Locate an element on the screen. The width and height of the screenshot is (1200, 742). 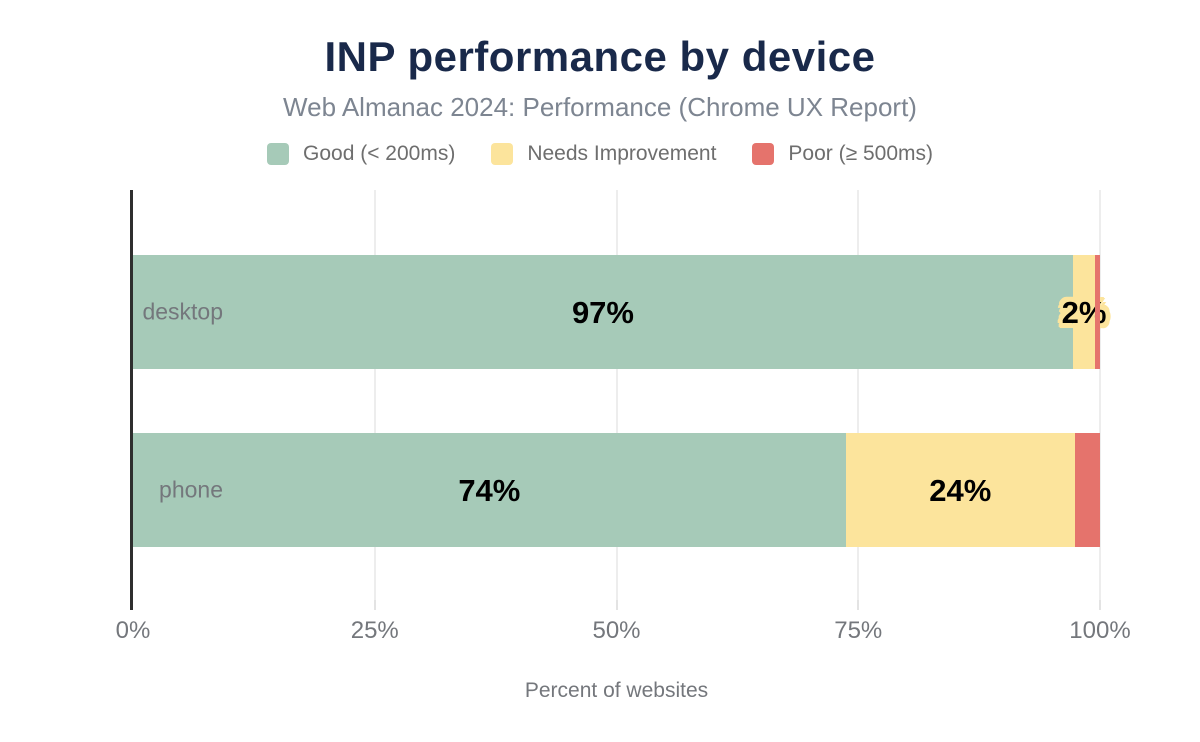
legend-label: Poor (≥ 500ms) is located at coordinates (860, 153).